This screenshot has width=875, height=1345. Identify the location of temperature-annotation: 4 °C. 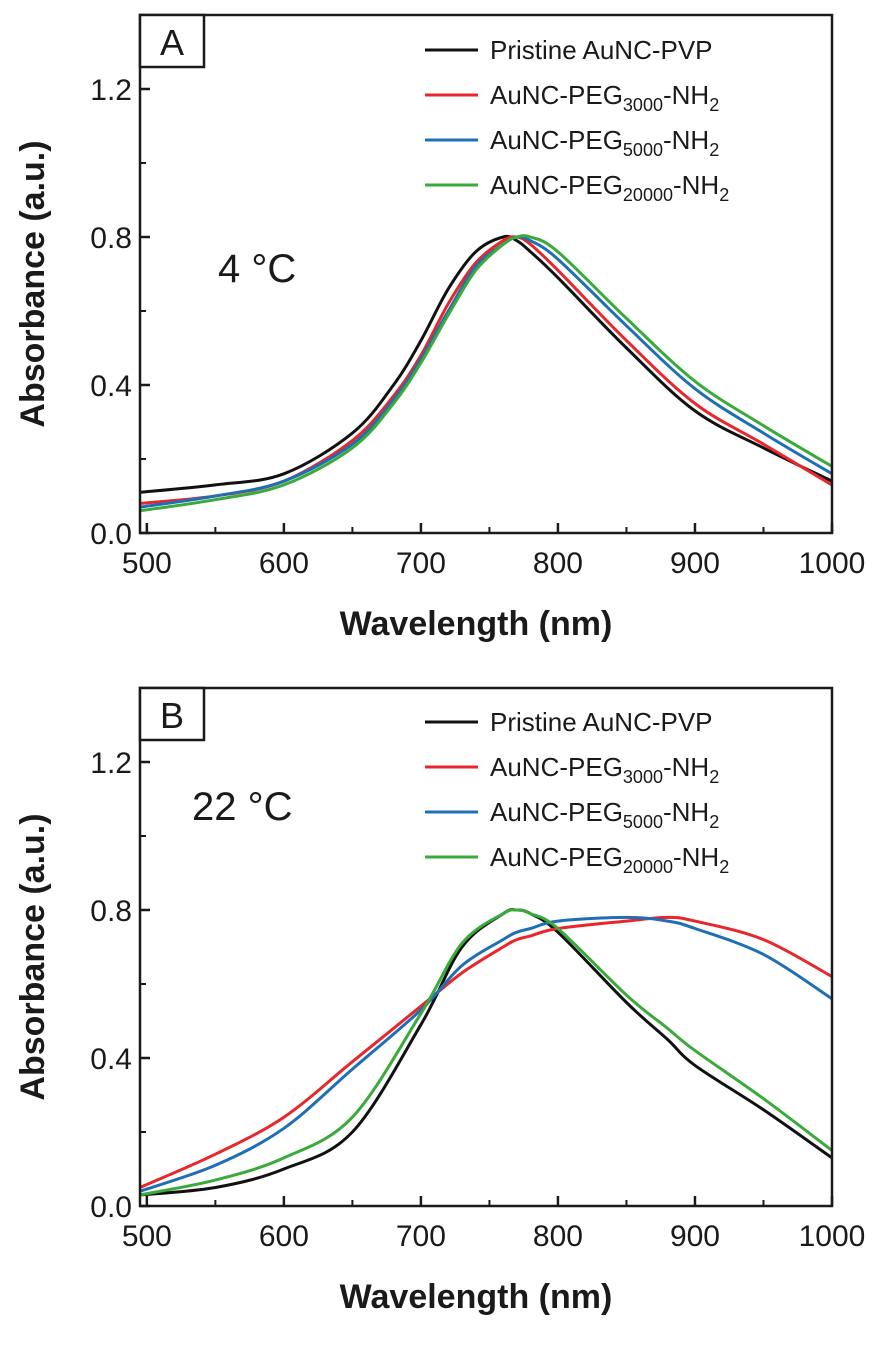
(257, 269).